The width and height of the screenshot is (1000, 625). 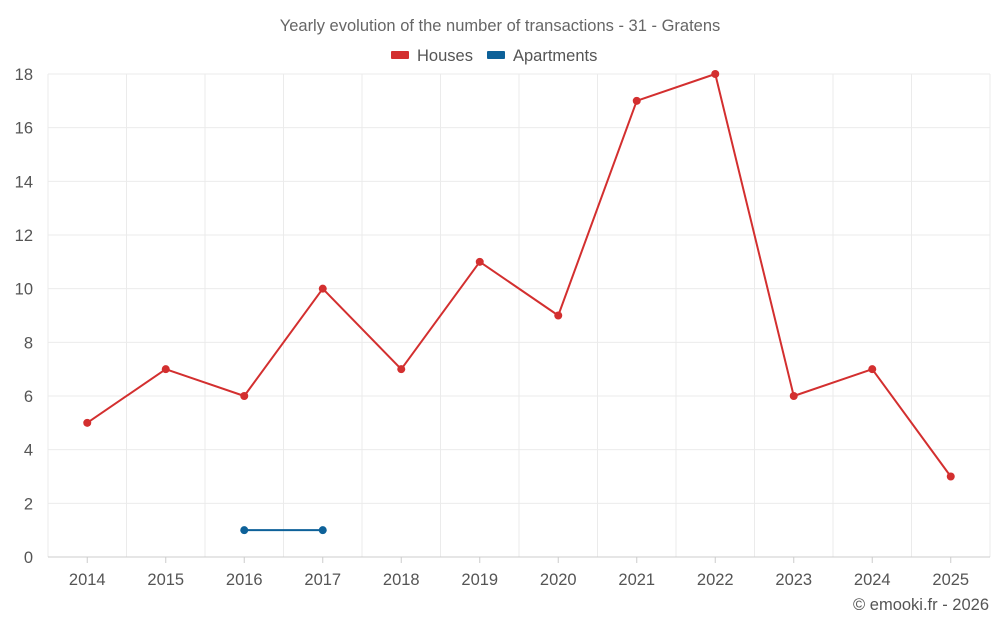 I want to click on y-tick-label: 8, so click(x=28, y=343).